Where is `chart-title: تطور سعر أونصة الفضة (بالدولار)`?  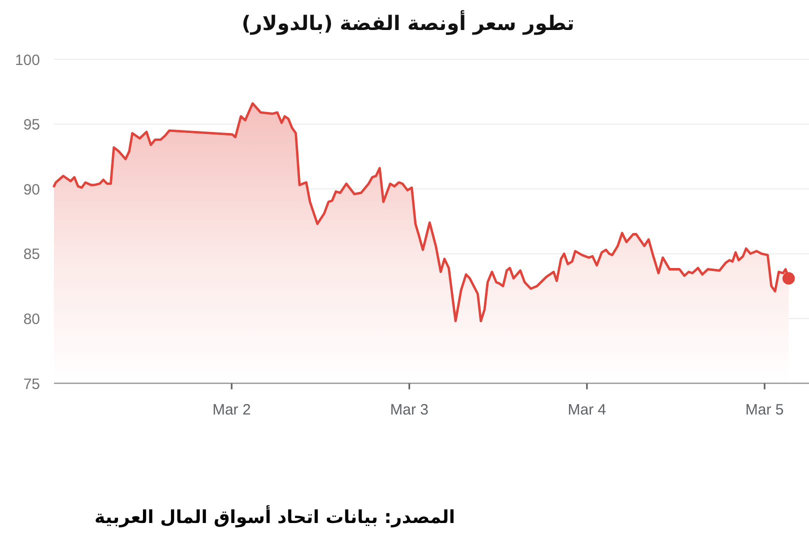
chart-title: تطور سعر أونصة الفضة (بالدولار) is located at coordinates (408, 22).